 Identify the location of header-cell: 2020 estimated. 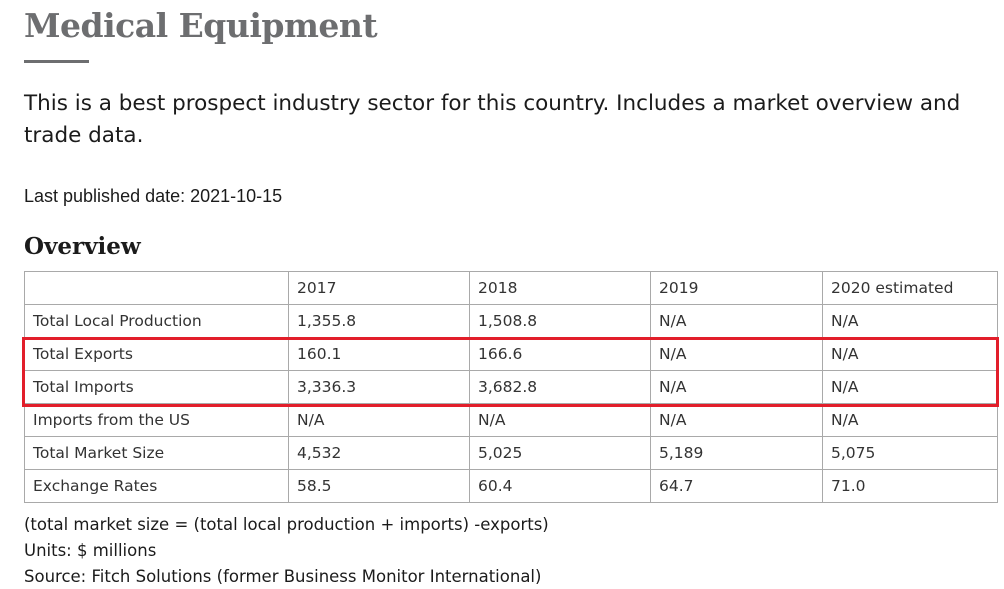
(910, 288).